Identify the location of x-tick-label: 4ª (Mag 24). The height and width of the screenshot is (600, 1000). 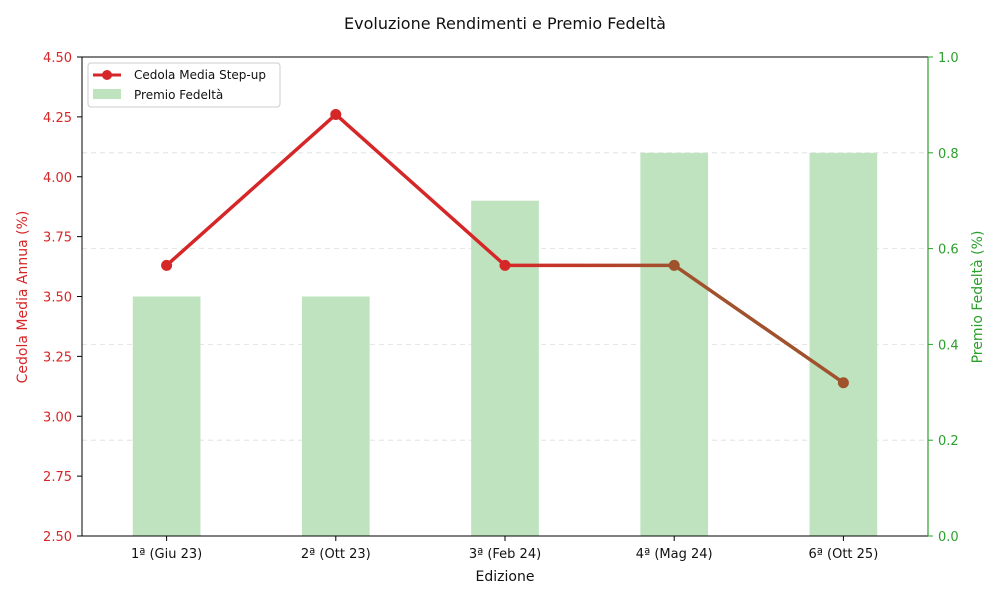
(674, 554).